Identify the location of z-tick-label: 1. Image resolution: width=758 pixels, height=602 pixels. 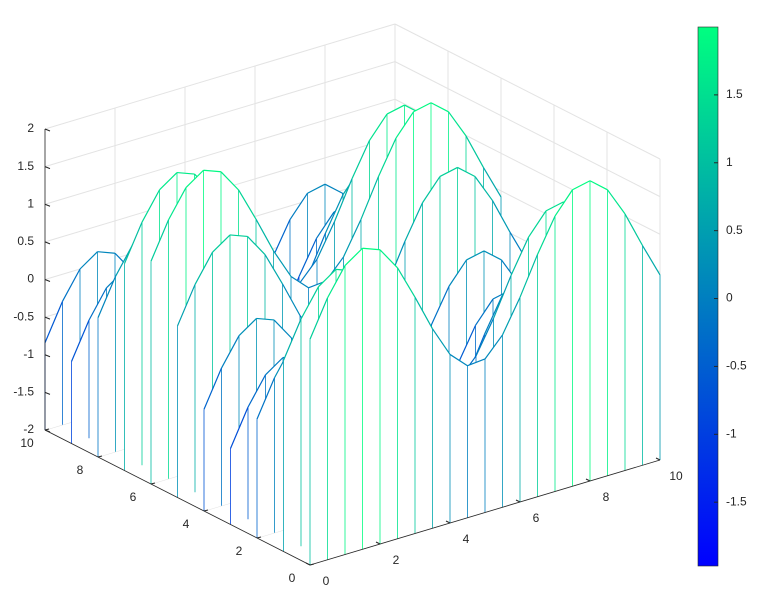
(30, 203).